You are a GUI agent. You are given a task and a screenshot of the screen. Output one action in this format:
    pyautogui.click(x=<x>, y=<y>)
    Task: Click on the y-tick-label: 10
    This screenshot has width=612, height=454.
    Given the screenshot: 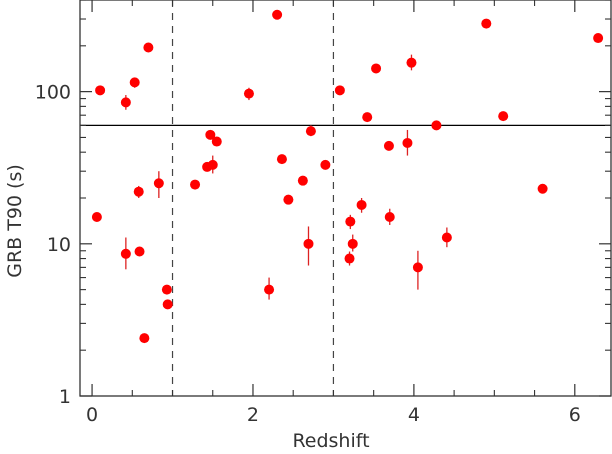 What is the action you would take?
    pyautogui.click(x=59, y=245)
    